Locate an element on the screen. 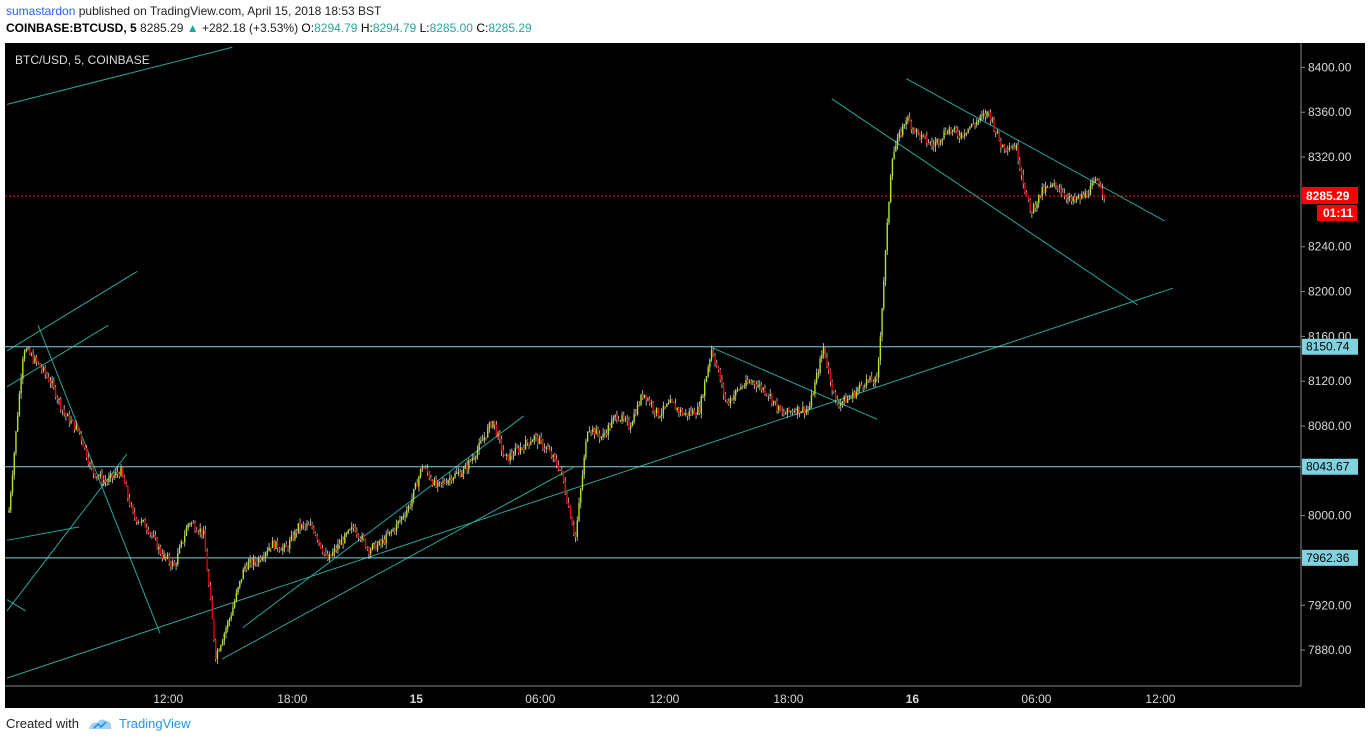 The width and height of the screenshot is (1370, 744). high-value: 8294.79 is located at coordinates (394, 28).